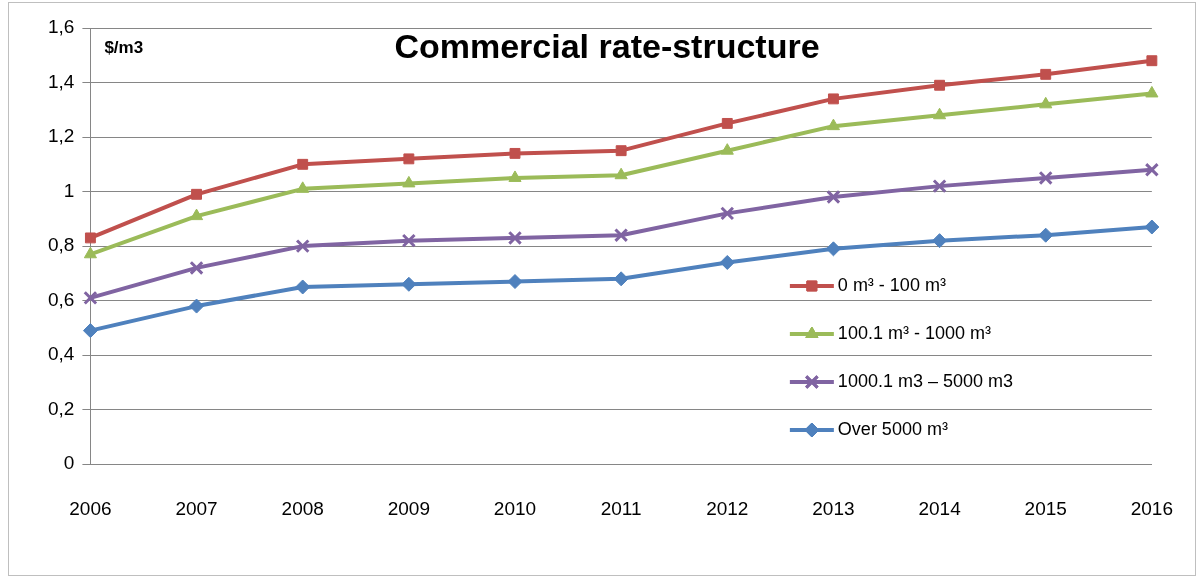  Describe the element at coordinates (727, 508) in the screenshot. I see `x-tick-label: 2012` at that location.